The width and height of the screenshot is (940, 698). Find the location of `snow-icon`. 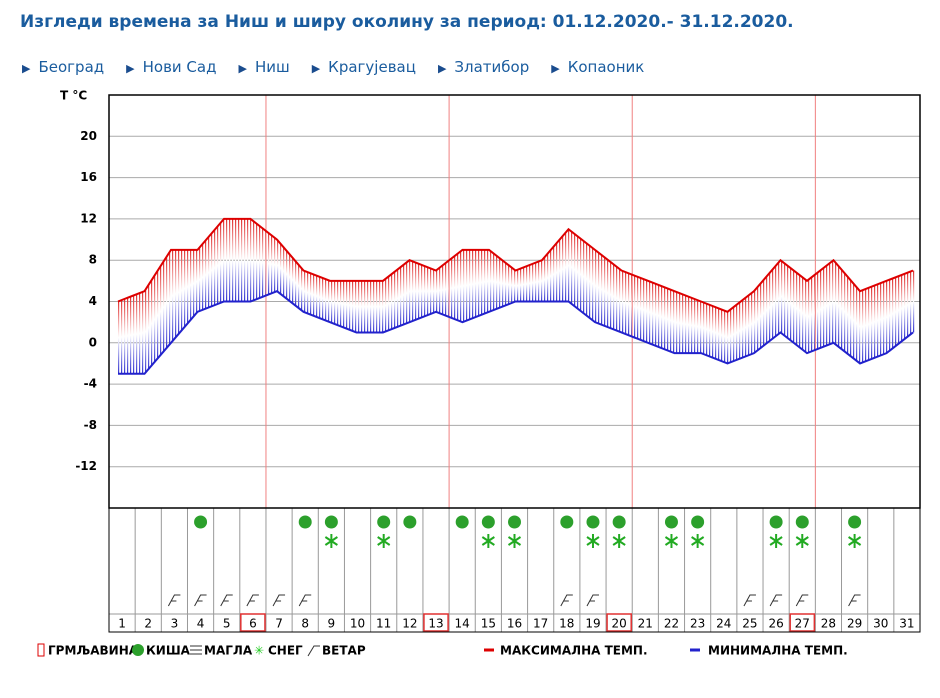

snow-icon is located at coordinates (331, 541).